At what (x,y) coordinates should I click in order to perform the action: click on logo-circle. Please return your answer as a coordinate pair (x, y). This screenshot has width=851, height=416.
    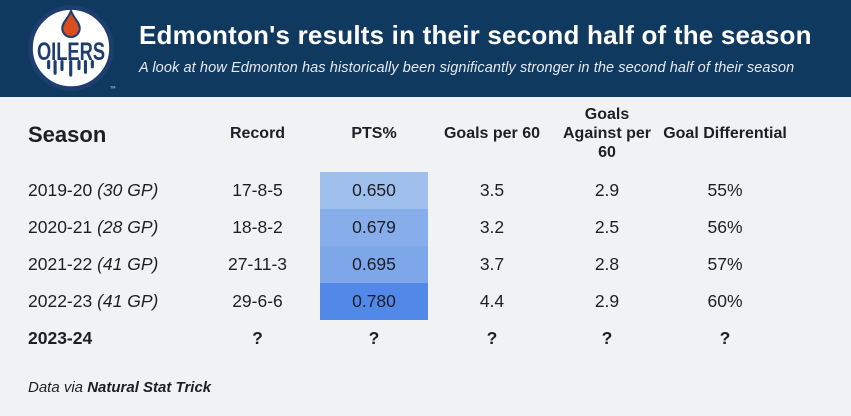
    Looking at the image, I should click on (71, 47).